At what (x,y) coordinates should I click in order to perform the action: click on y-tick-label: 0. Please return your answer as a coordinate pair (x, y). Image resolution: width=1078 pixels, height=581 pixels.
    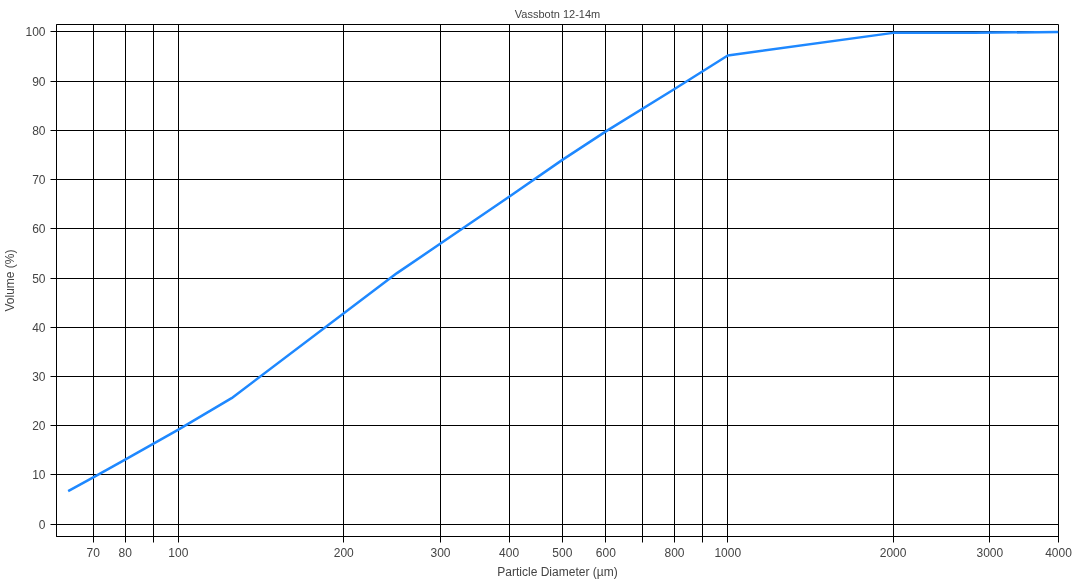
    Looking at the image, I should click on (42, 524).